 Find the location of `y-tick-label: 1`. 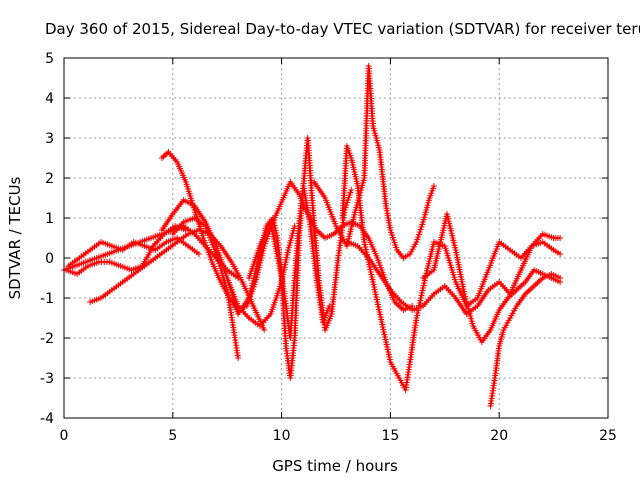

y-tick-label: 1 is located at coordinates (49, 219).